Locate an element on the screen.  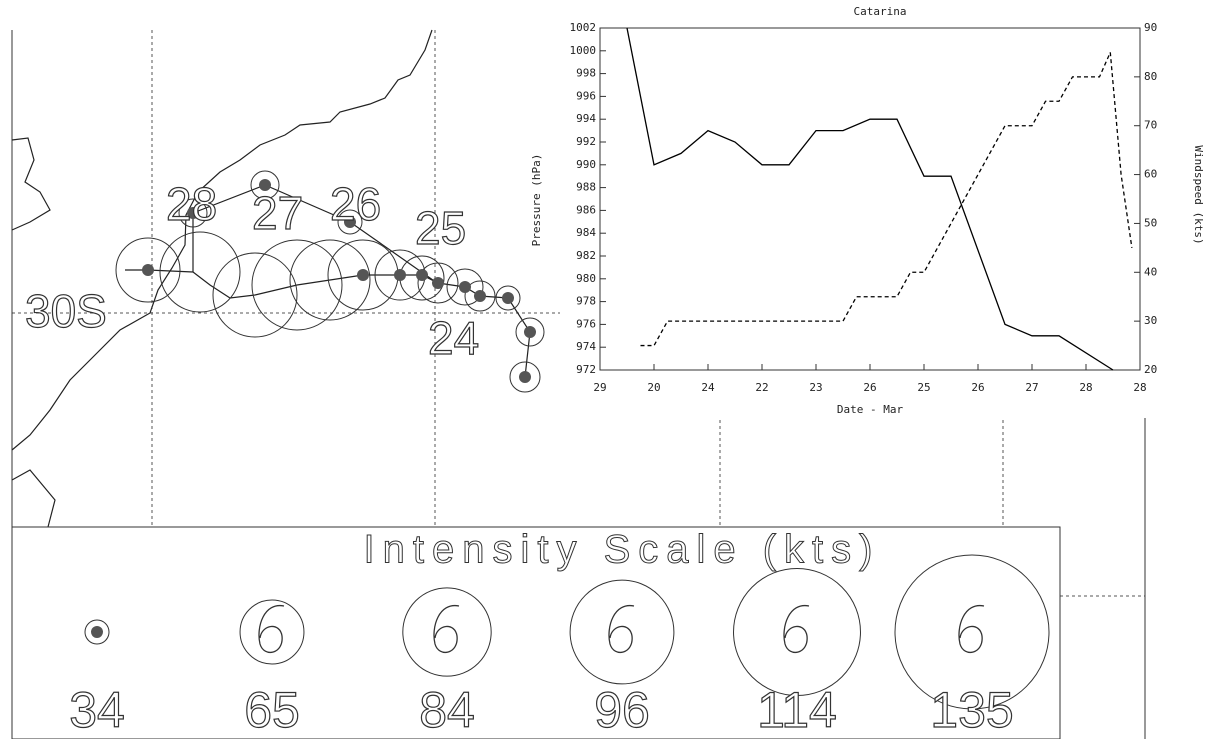
intensity-label: 84 is located at coordinates (447, 710).